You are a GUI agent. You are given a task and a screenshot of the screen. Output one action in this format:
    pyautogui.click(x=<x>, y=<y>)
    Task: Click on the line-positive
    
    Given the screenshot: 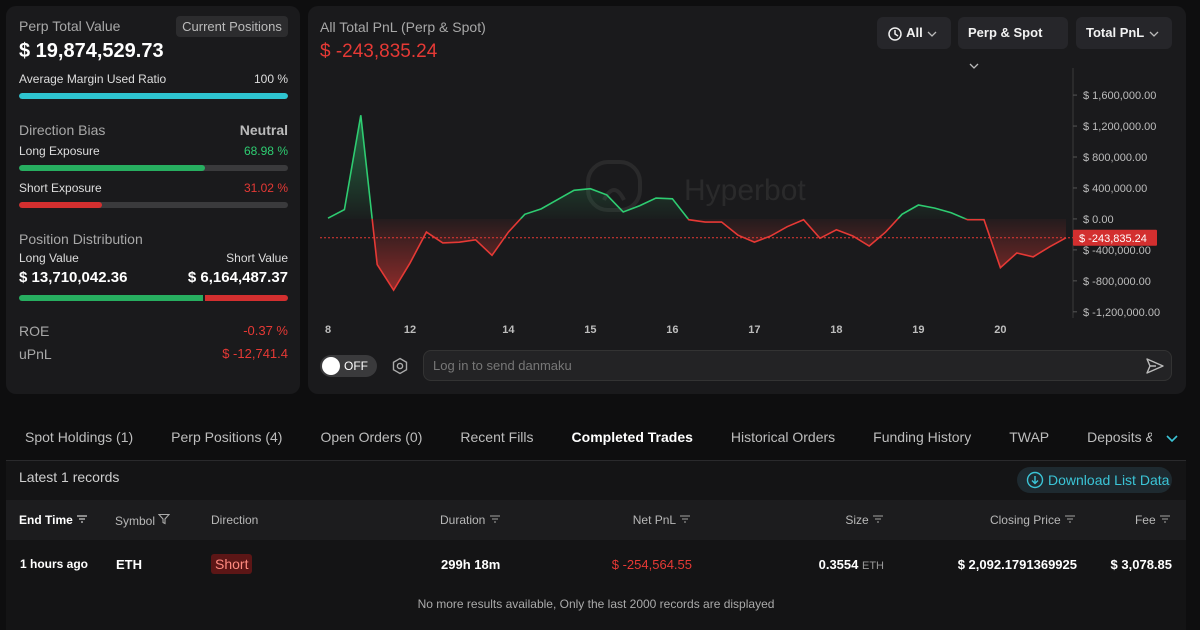 What is the action you would take?
    pyautogui.click(x=656, y=167)
    